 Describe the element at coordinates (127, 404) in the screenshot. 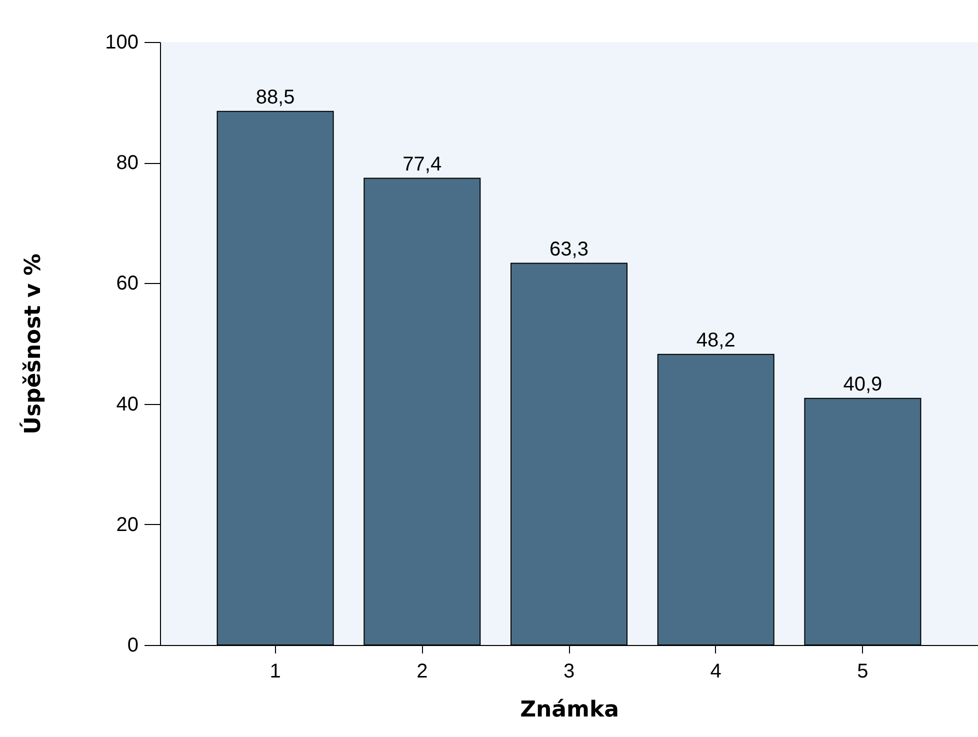

I see `y-tick-label: 40` at that location.